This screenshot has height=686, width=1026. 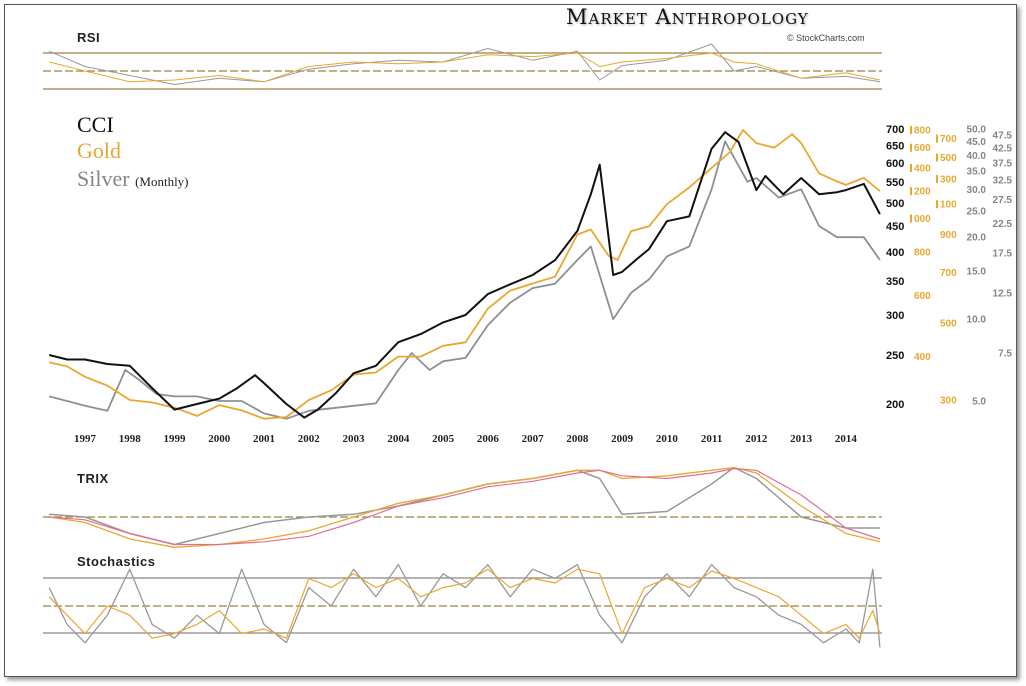 I want to click on cci-axis-tick: 200, so click(x=895, y=405).